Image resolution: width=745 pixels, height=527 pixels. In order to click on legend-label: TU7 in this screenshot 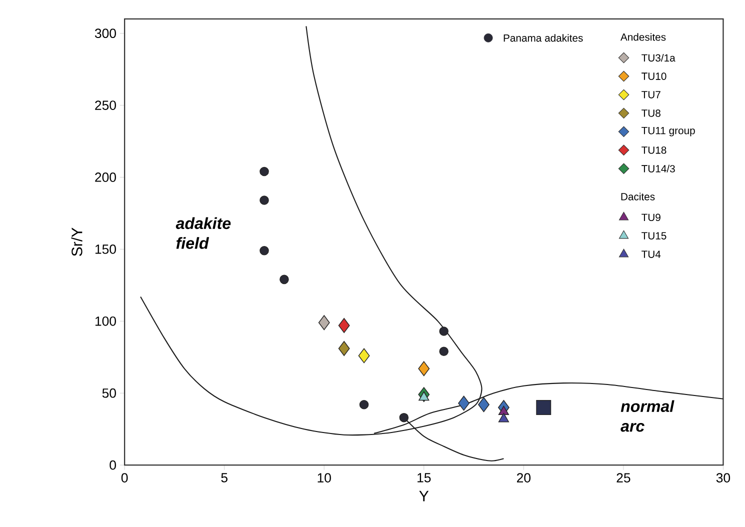, I will do `click(651, 95)`.